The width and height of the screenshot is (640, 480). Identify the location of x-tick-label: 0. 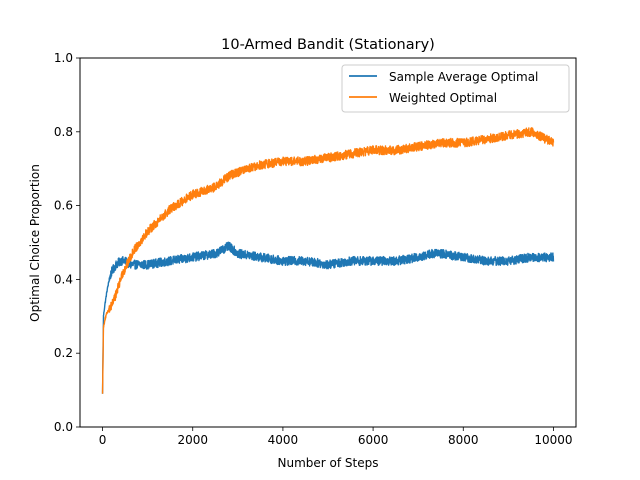
(103, 440).